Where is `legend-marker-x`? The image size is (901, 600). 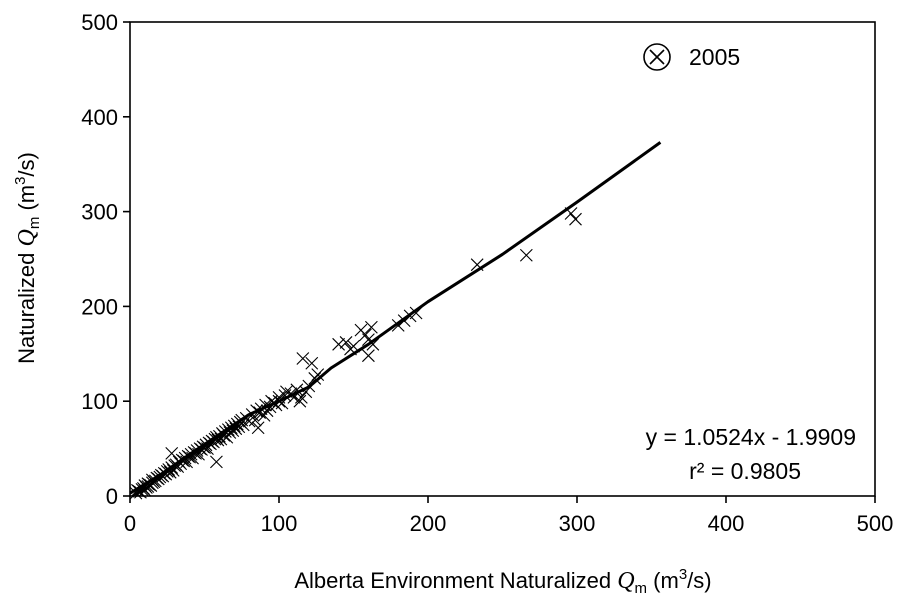
legend-marker-x is located at coordinates (657, 57).